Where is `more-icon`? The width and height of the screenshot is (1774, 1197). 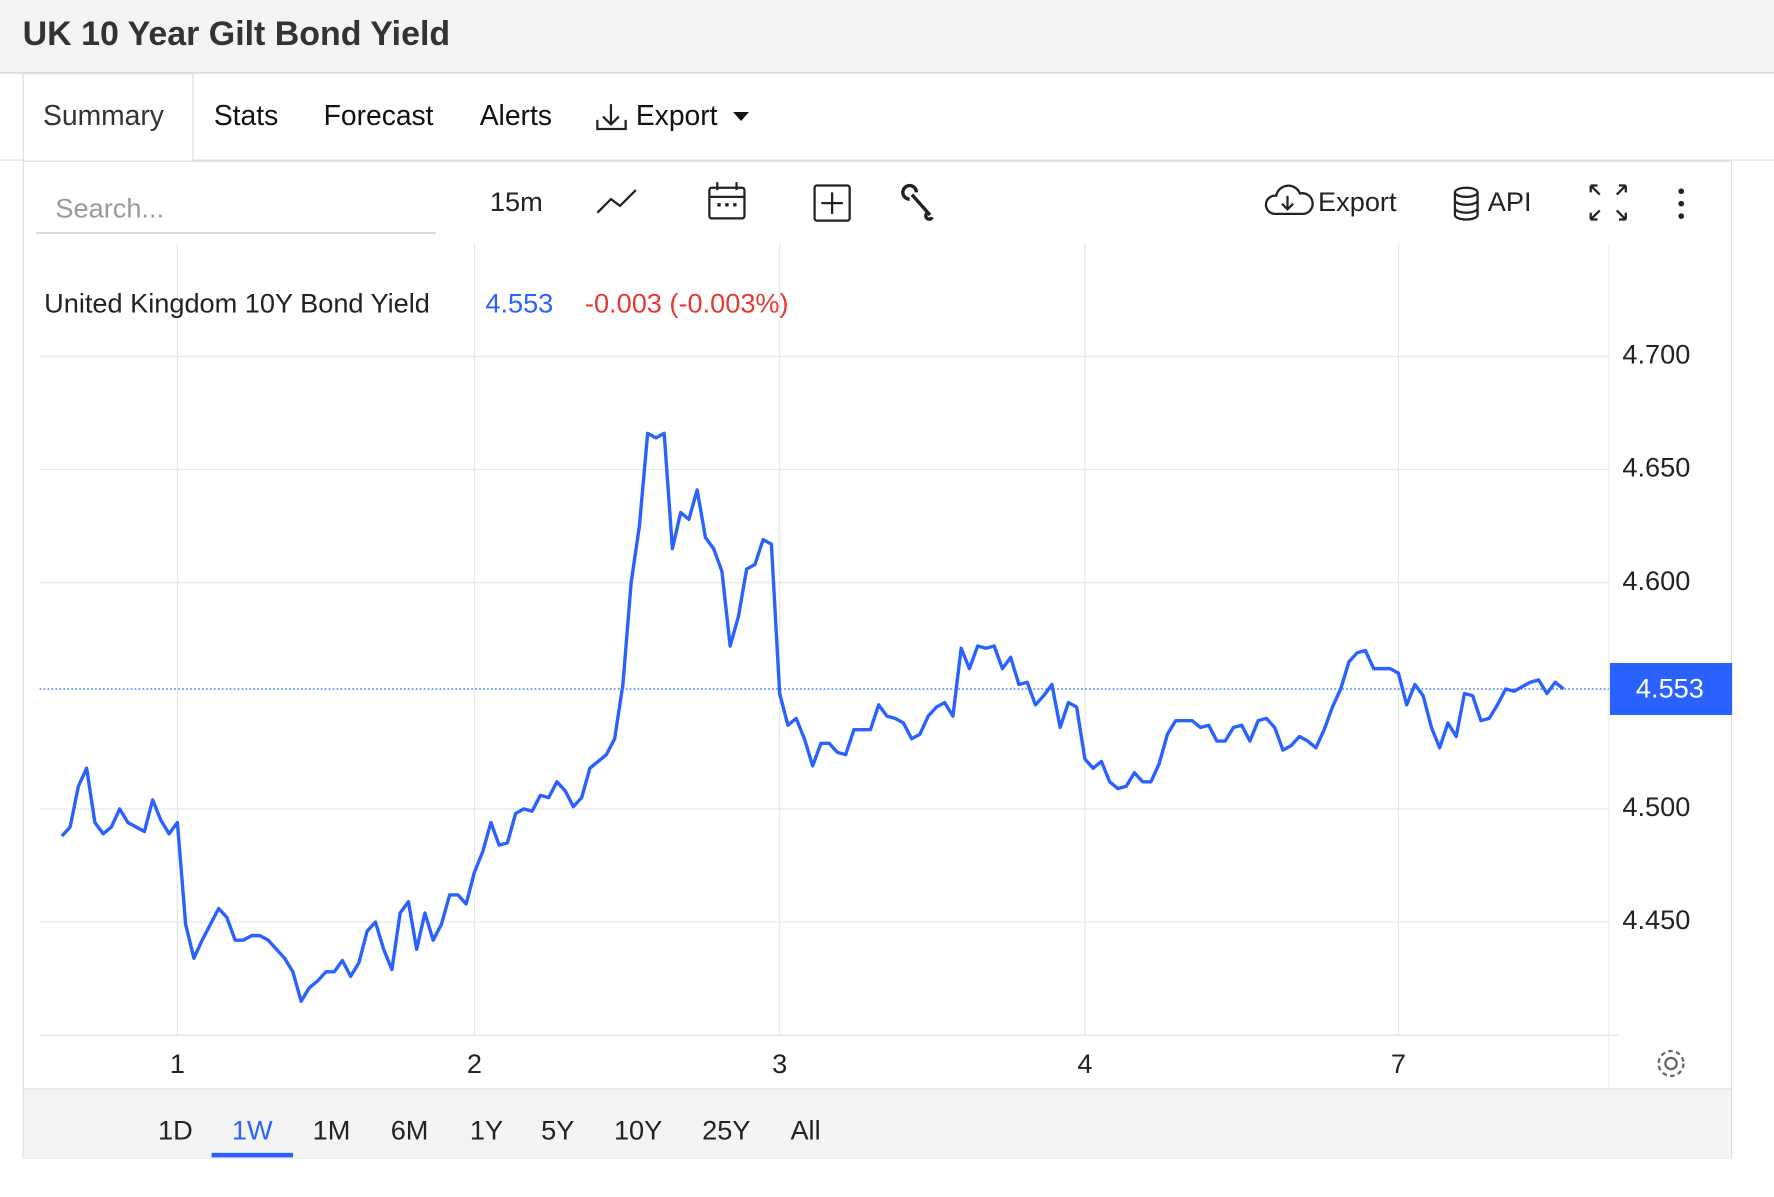
more-icon is located at coordinates (1681, 203).